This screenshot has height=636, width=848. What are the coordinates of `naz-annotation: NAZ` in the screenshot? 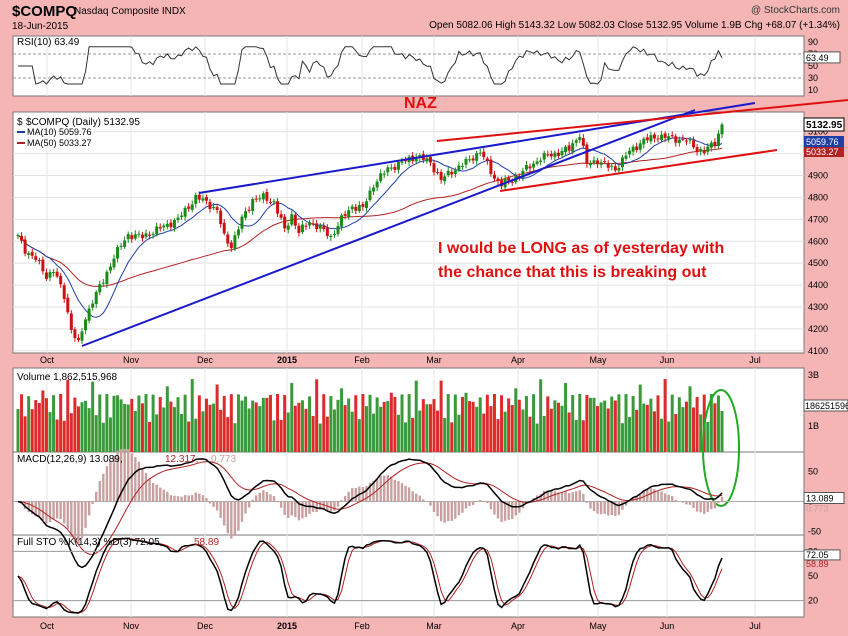 It's located at (420, 103).